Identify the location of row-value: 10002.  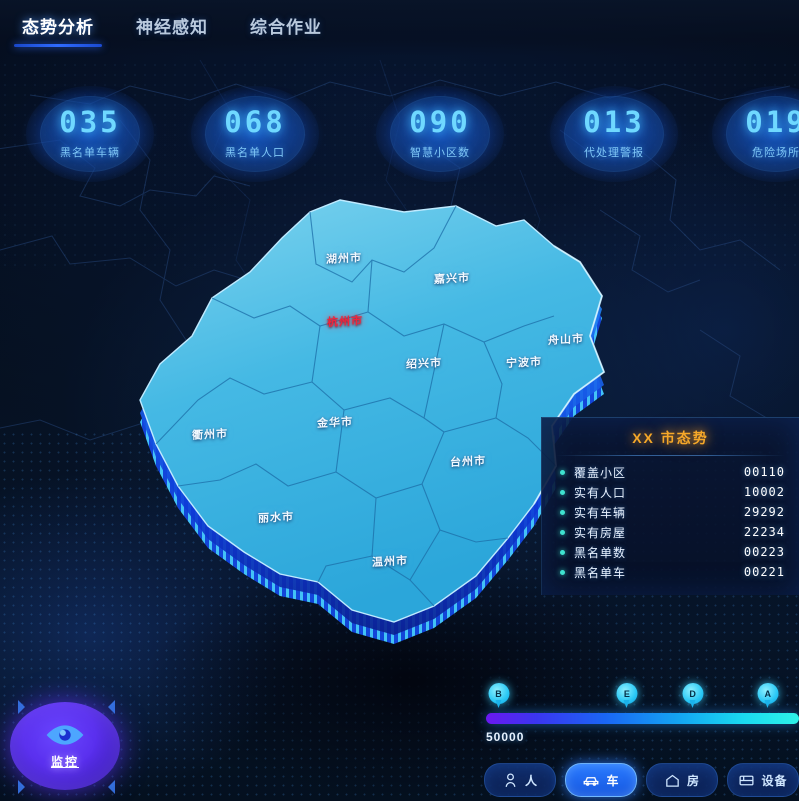
(764, 492).